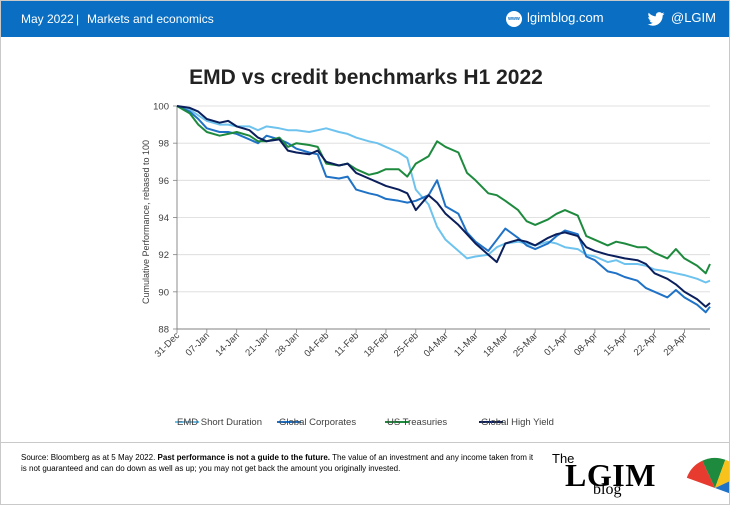 This screenshot has width=730, height=505. What do you see at coordinates (376, 344) in the screenshot?
I see `x-tick-label: 18-Feb` at bounding box center [376, 344].